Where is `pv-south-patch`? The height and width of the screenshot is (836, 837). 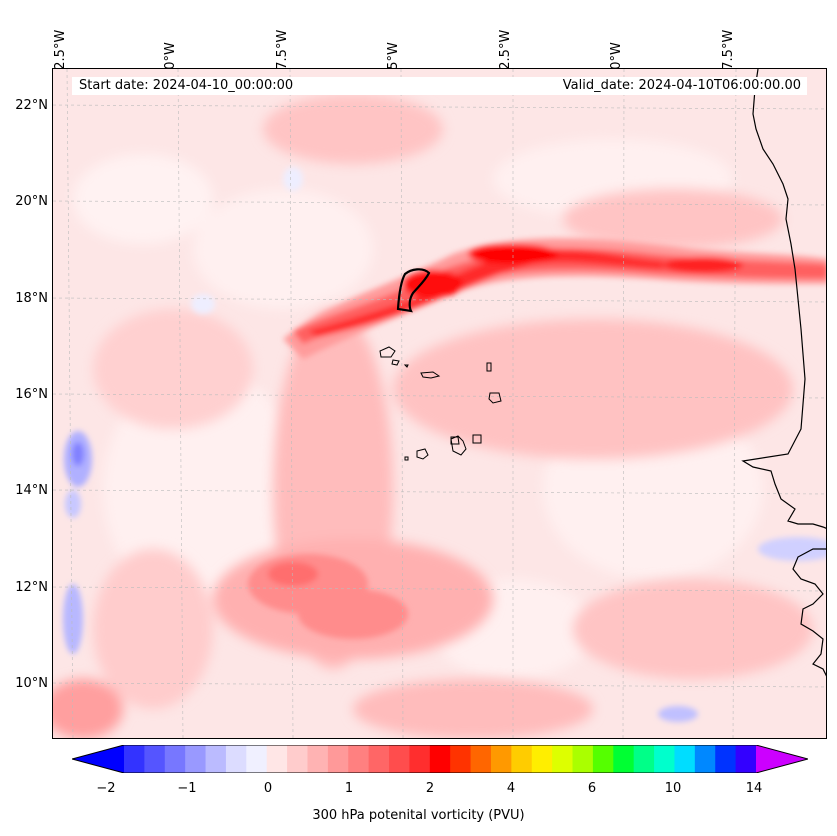 pv-south-patch is located at coordinates (328, 596).